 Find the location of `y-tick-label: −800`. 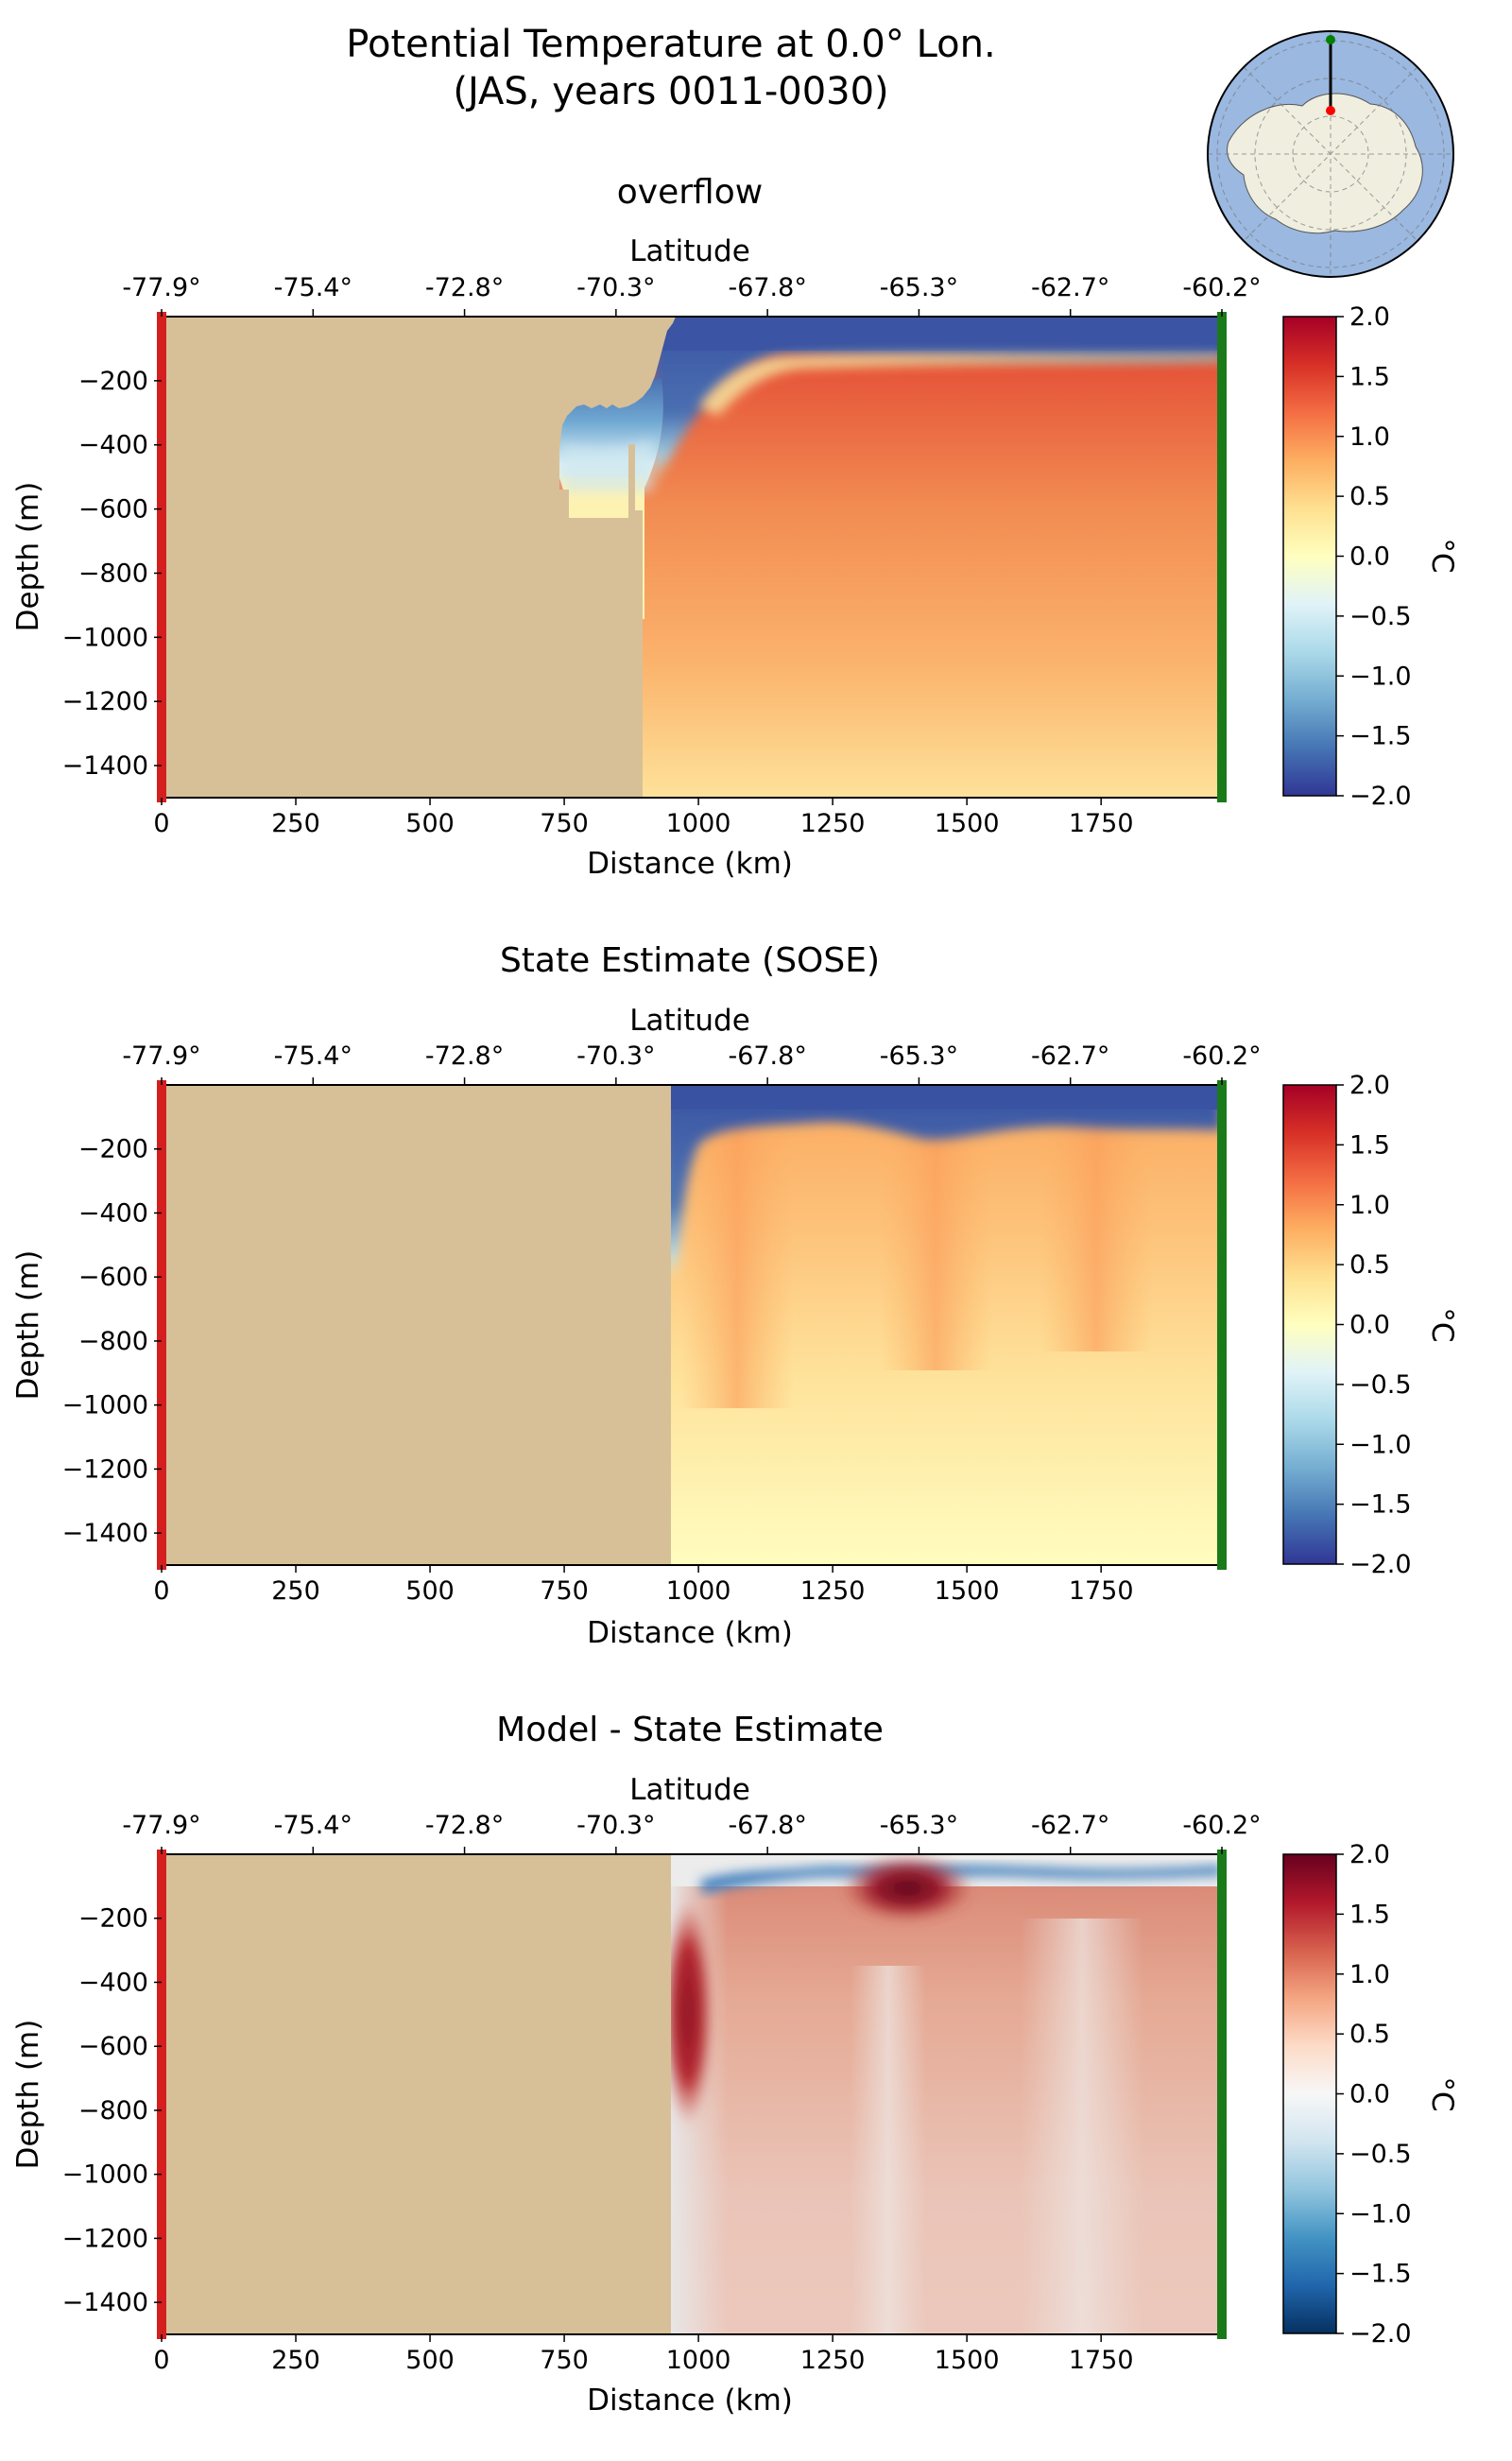

y-tick-label: −800 is located at coordinates (113, 2110).